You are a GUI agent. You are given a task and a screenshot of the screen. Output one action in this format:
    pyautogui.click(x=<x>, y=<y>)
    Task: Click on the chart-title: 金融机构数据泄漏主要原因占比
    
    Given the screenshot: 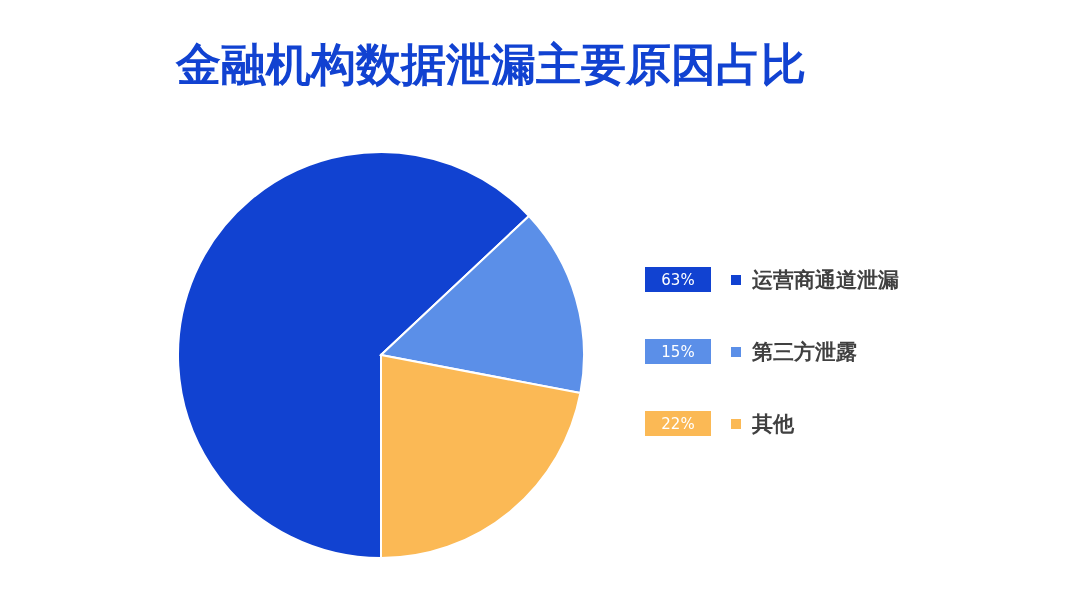 What is the action you would take?
    pyautogui.click(x=491, y=64)
    